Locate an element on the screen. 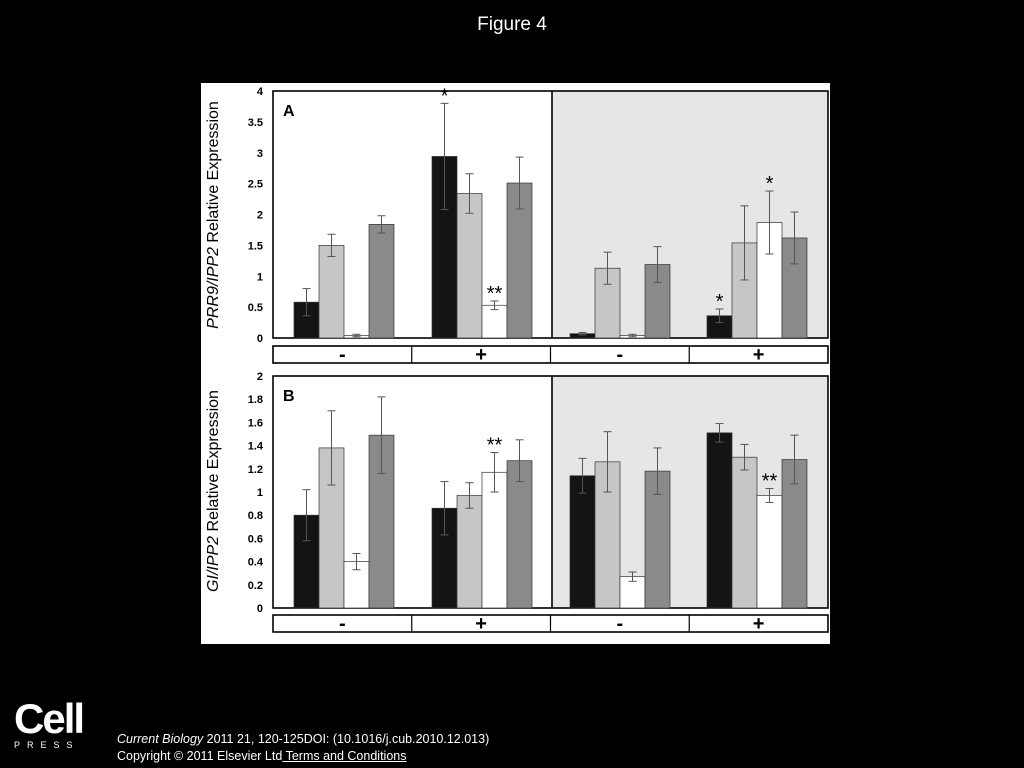 This screenshot has height=768, width=1024. y-tick-label: 1.2 is located at coordinates (255, 470).